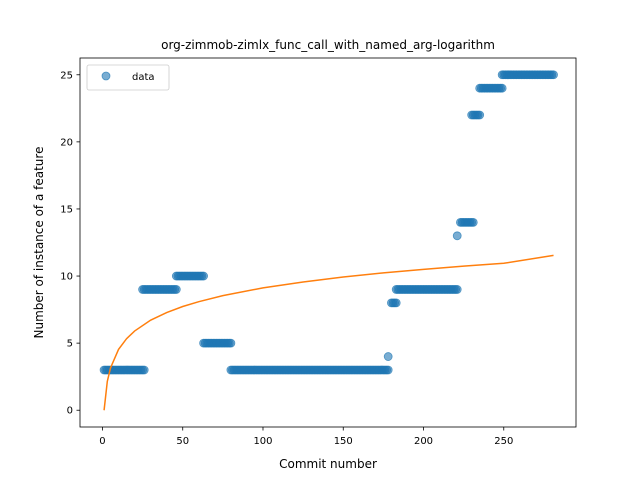 This screenshot has width=640, height=480. I want to click on x-tick-label: 50, so click(182, 441).